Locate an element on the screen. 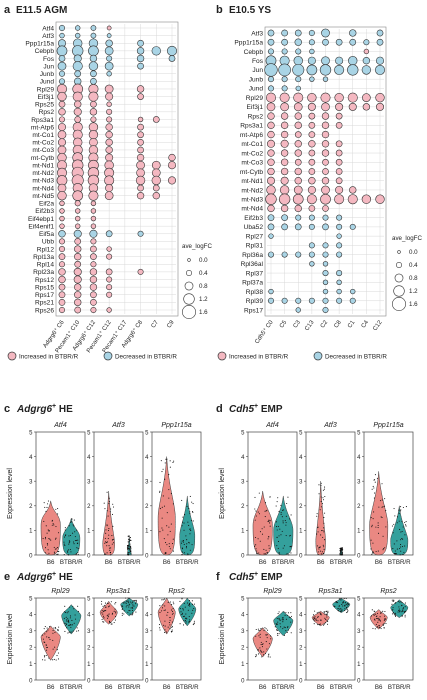 The height and width of the screenshot is (700, 427). y-tick-label: 3 is located at coordinates (89, 632).